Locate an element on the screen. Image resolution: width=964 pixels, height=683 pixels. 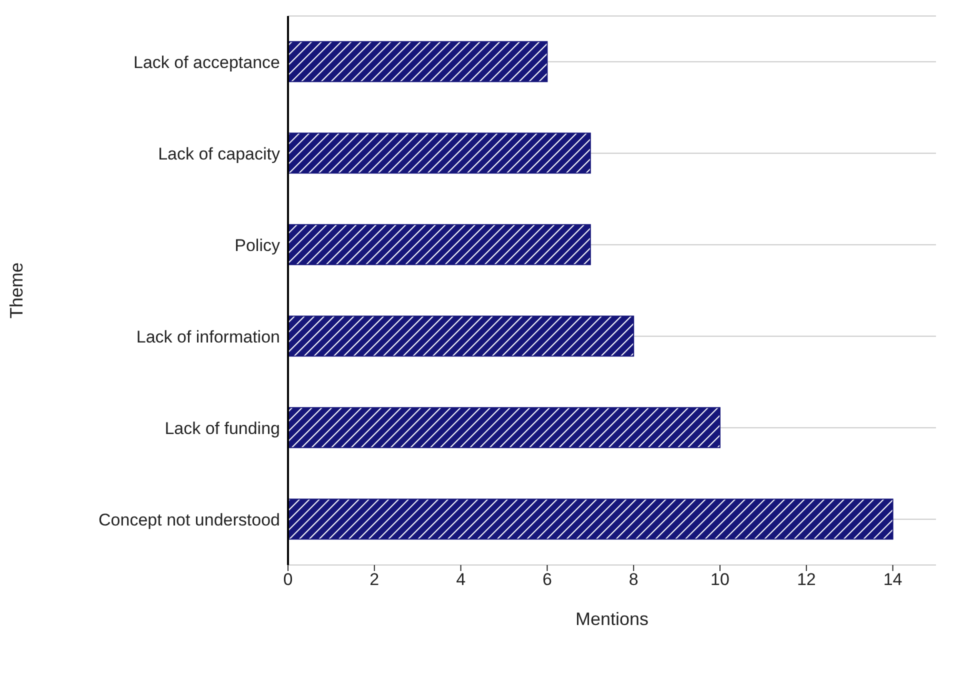
x-tick-label: 6 is located at coordinates (547, 580).